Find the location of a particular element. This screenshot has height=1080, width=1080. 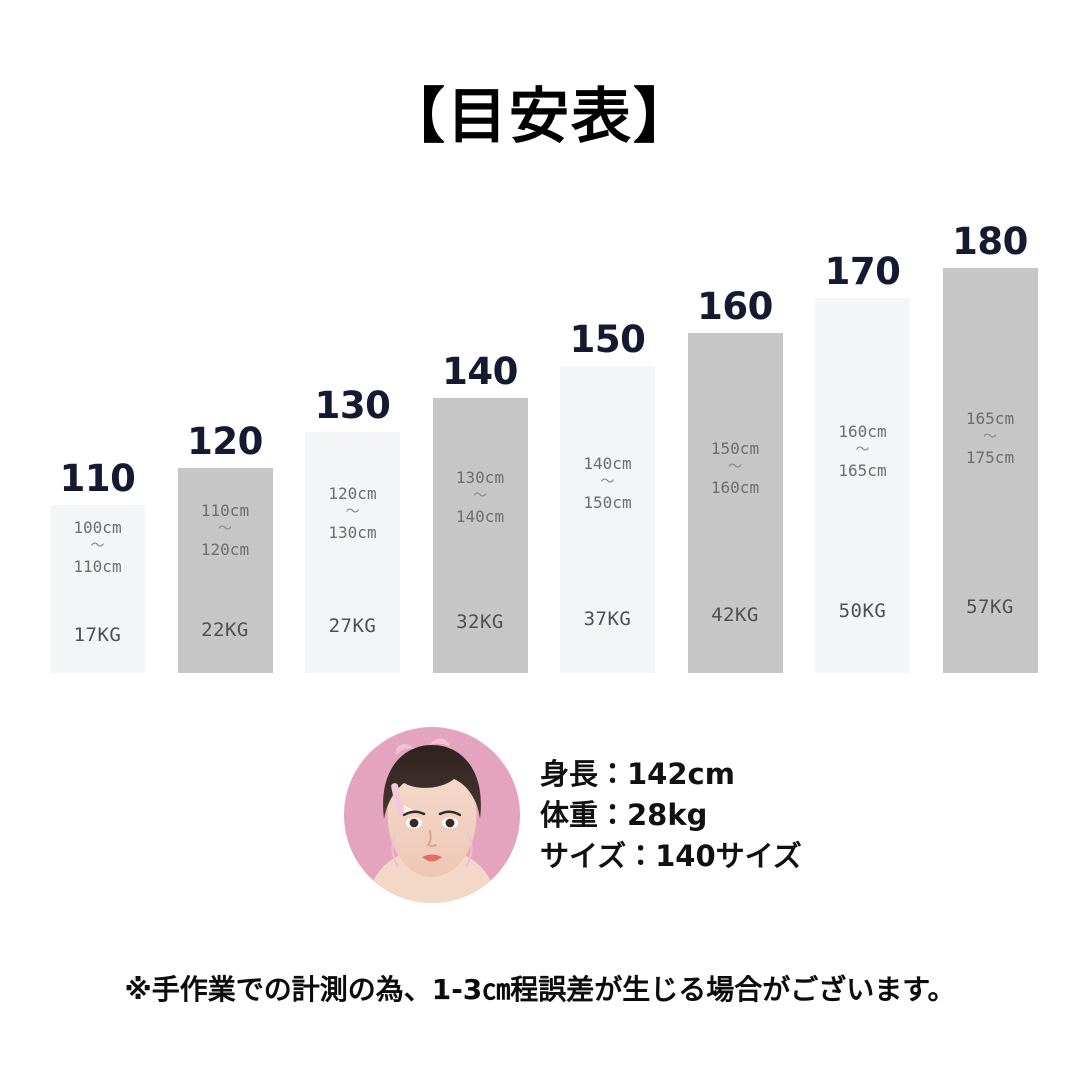

bar-group-110: 110 100cm 〜 110cm 17KG is located at coordinates (97, 336).